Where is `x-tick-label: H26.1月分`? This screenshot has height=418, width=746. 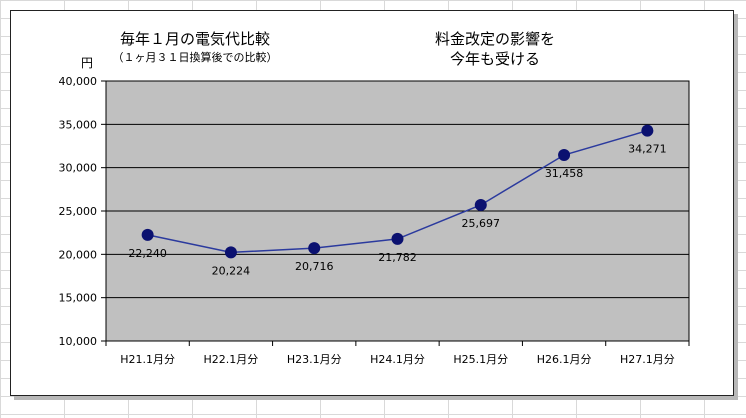
x-tick-label: H26.1月分 is located at coordinates (564, 359).